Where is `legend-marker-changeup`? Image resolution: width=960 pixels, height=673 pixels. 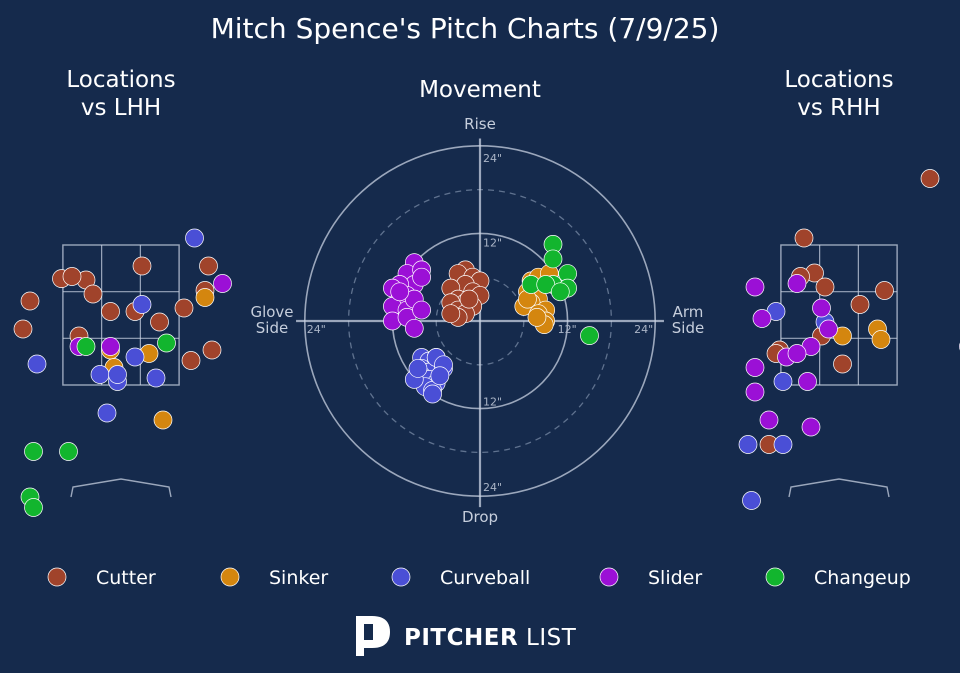 legend-marker-changeup is located at coordinates (775, 577).